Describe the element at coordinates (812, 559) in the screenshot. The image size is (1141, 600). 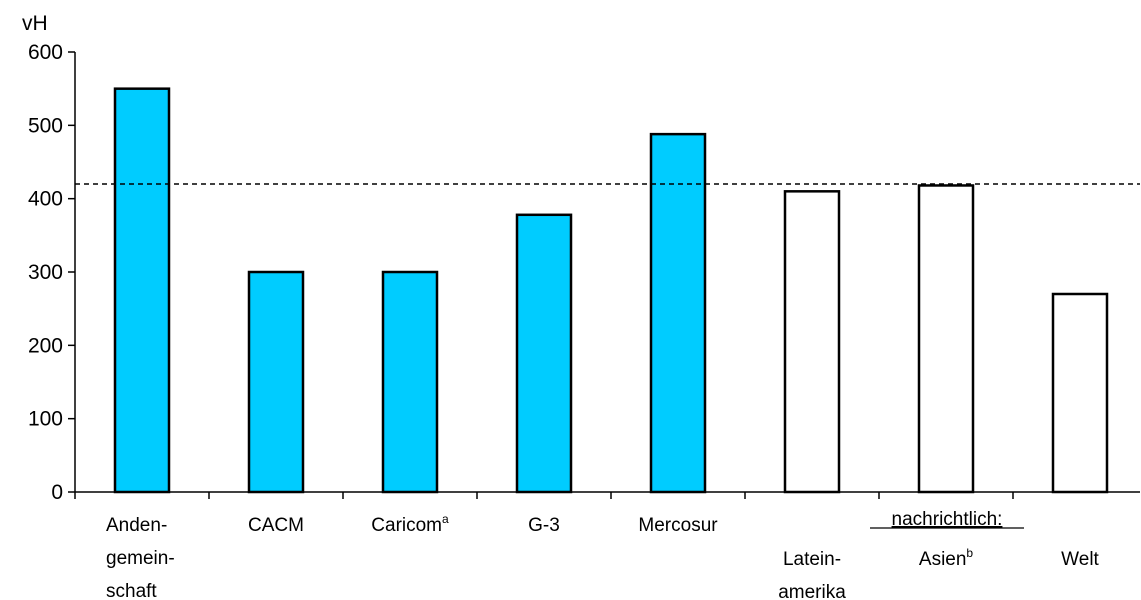
I see `category-label: Latein-` at that location.